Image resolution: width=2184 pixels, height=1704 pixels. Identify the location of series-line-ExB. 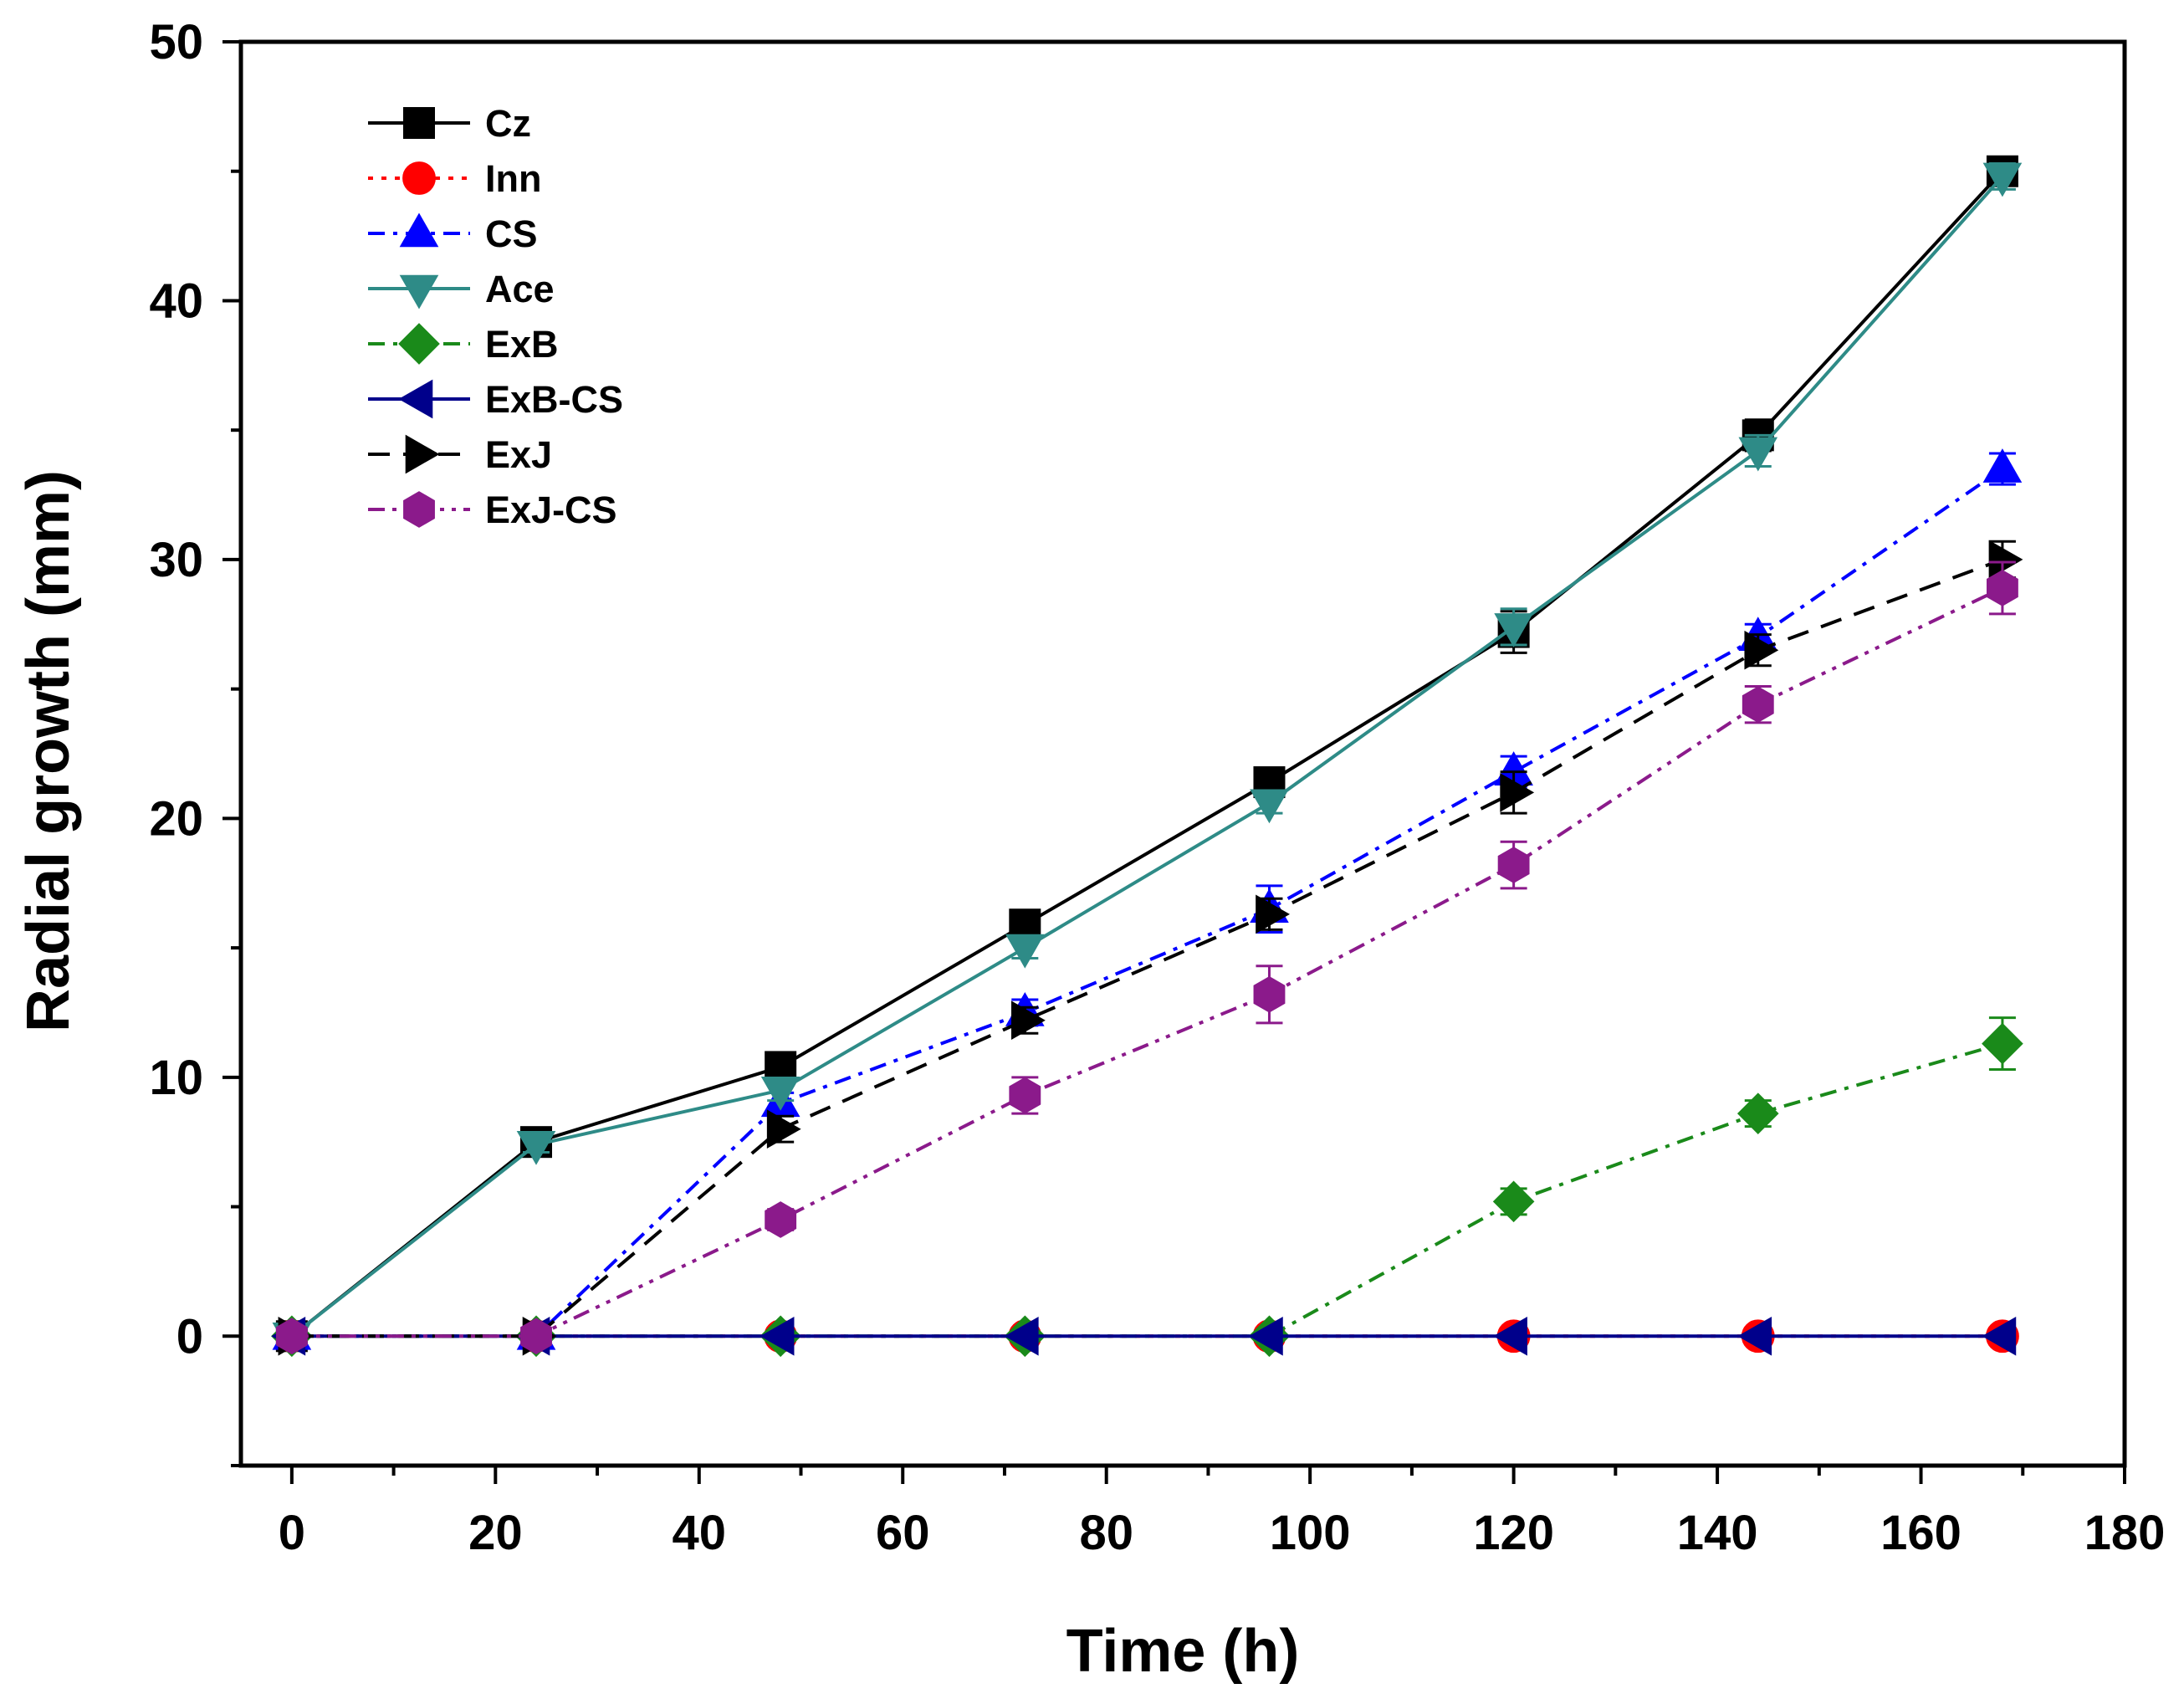
(1147, 1189).